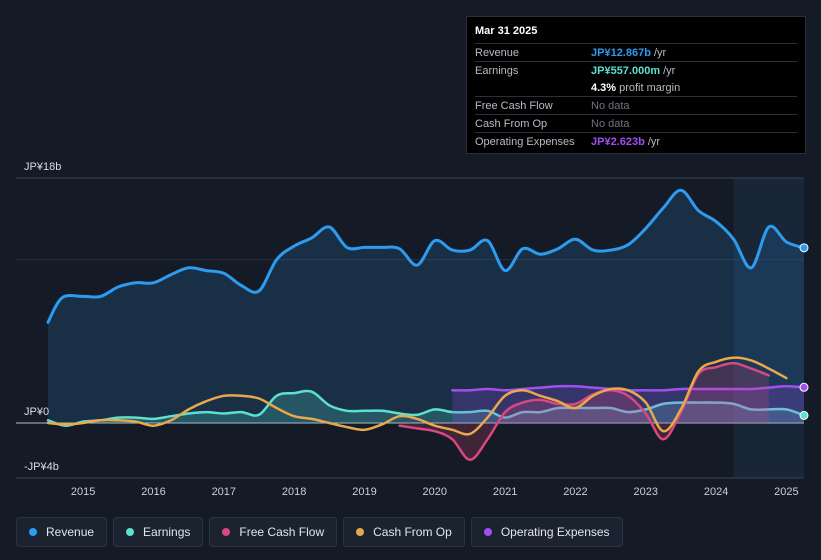 This screenshot has width=821, height=560. I want to click on tooltip-opex-value: JP¥2.623b, so click(618, 141).